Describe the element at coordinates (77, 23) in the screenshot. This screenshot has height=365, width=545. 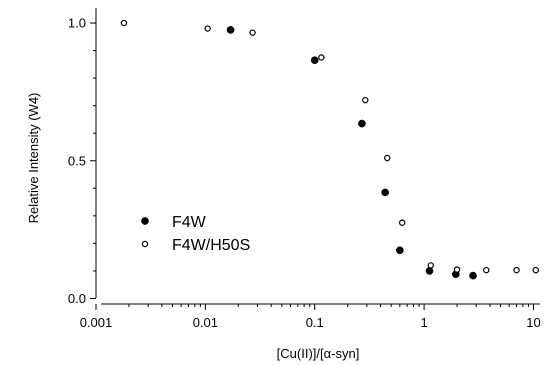
I see `y-tick-label: 1.0` at that location.